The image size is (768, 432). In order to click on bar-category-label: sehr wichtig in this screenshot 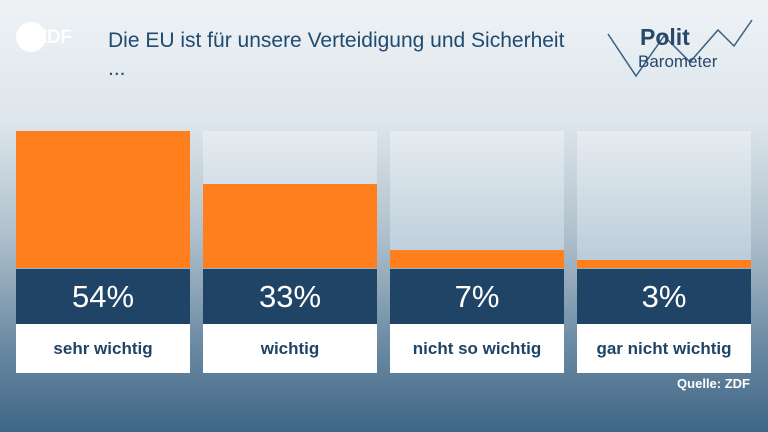, I will do `click(103, 348)`.